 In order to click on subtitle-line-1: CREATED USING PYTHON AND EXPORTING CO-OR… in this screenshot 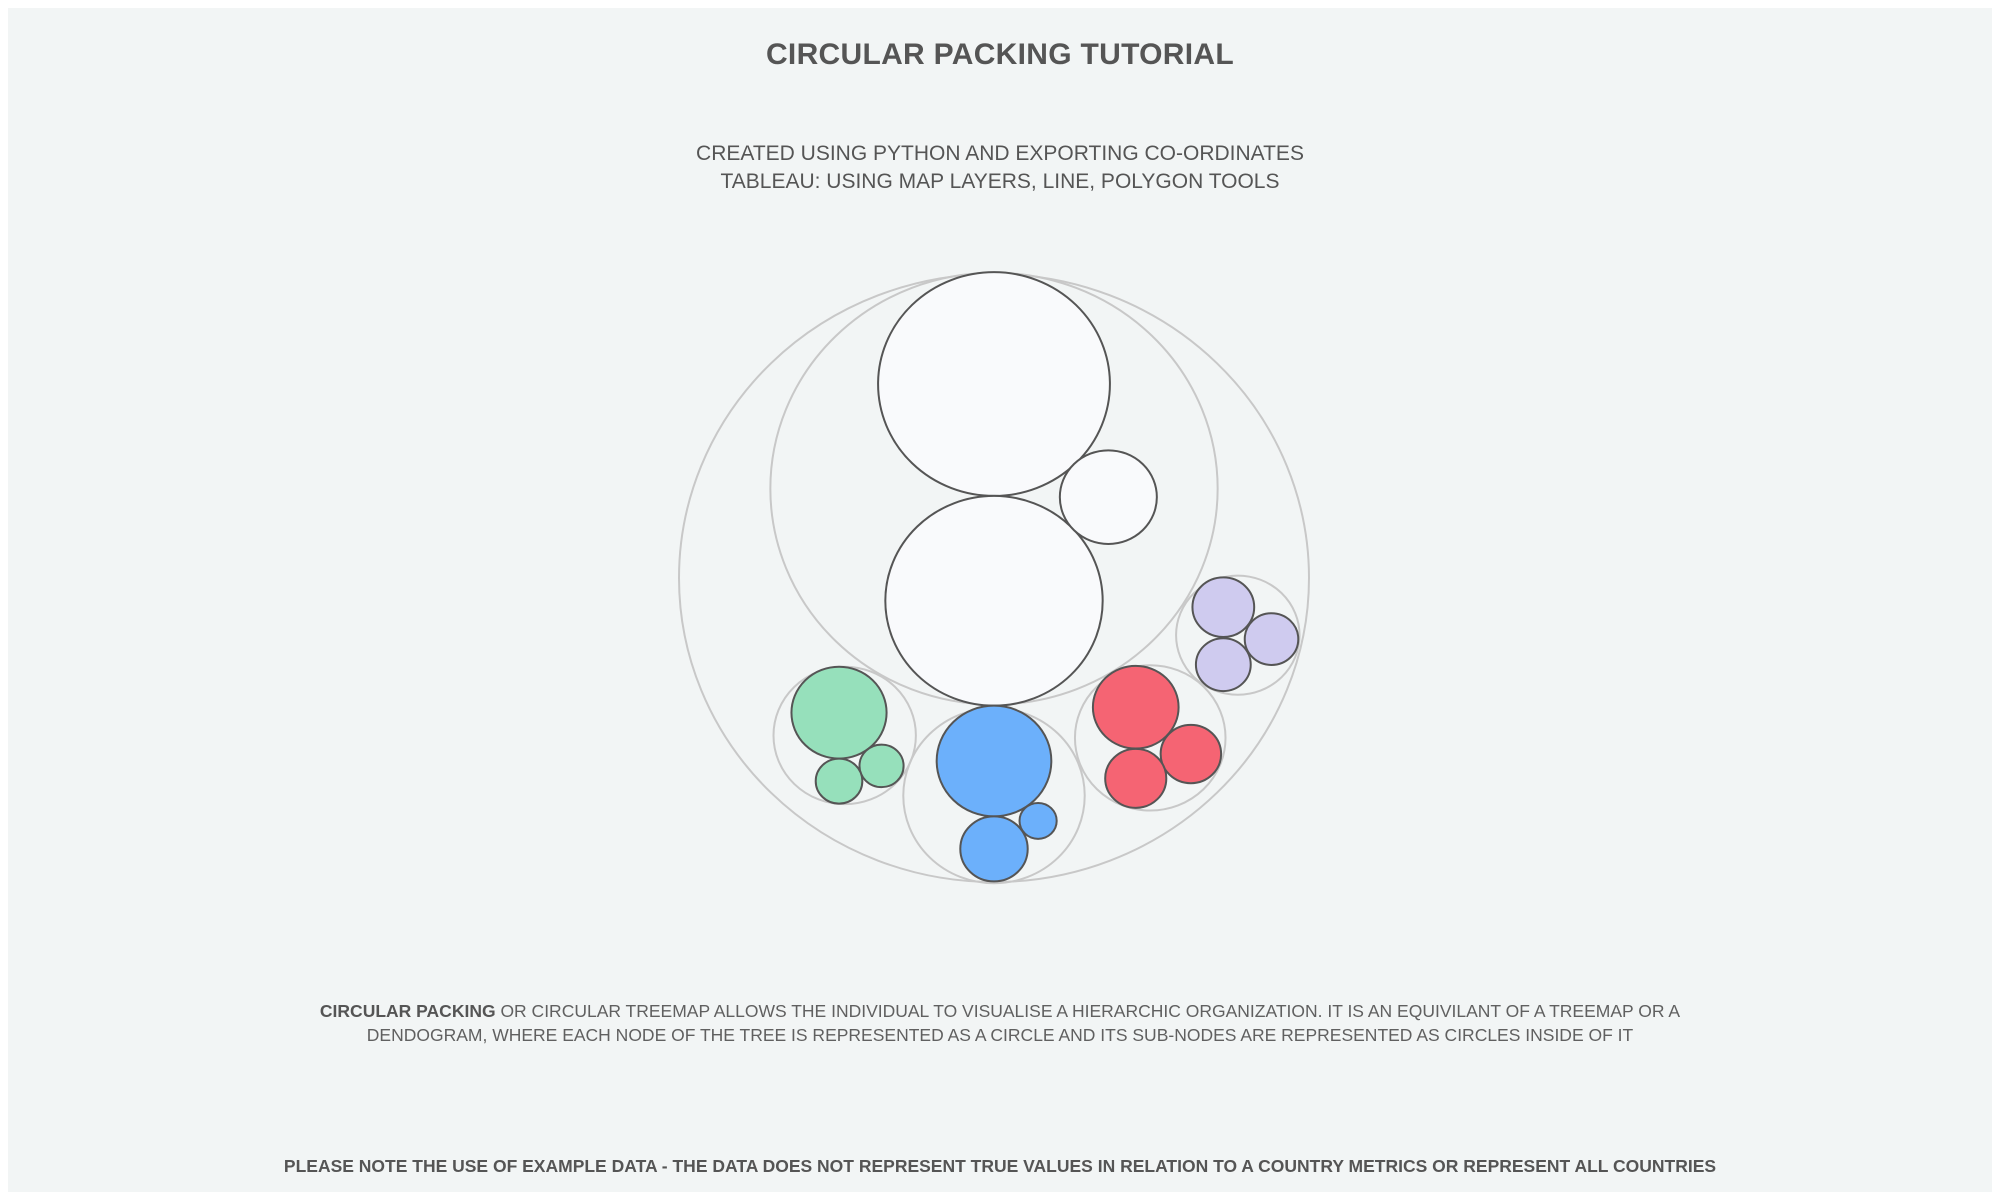, I will do `click(1000, 153)`.